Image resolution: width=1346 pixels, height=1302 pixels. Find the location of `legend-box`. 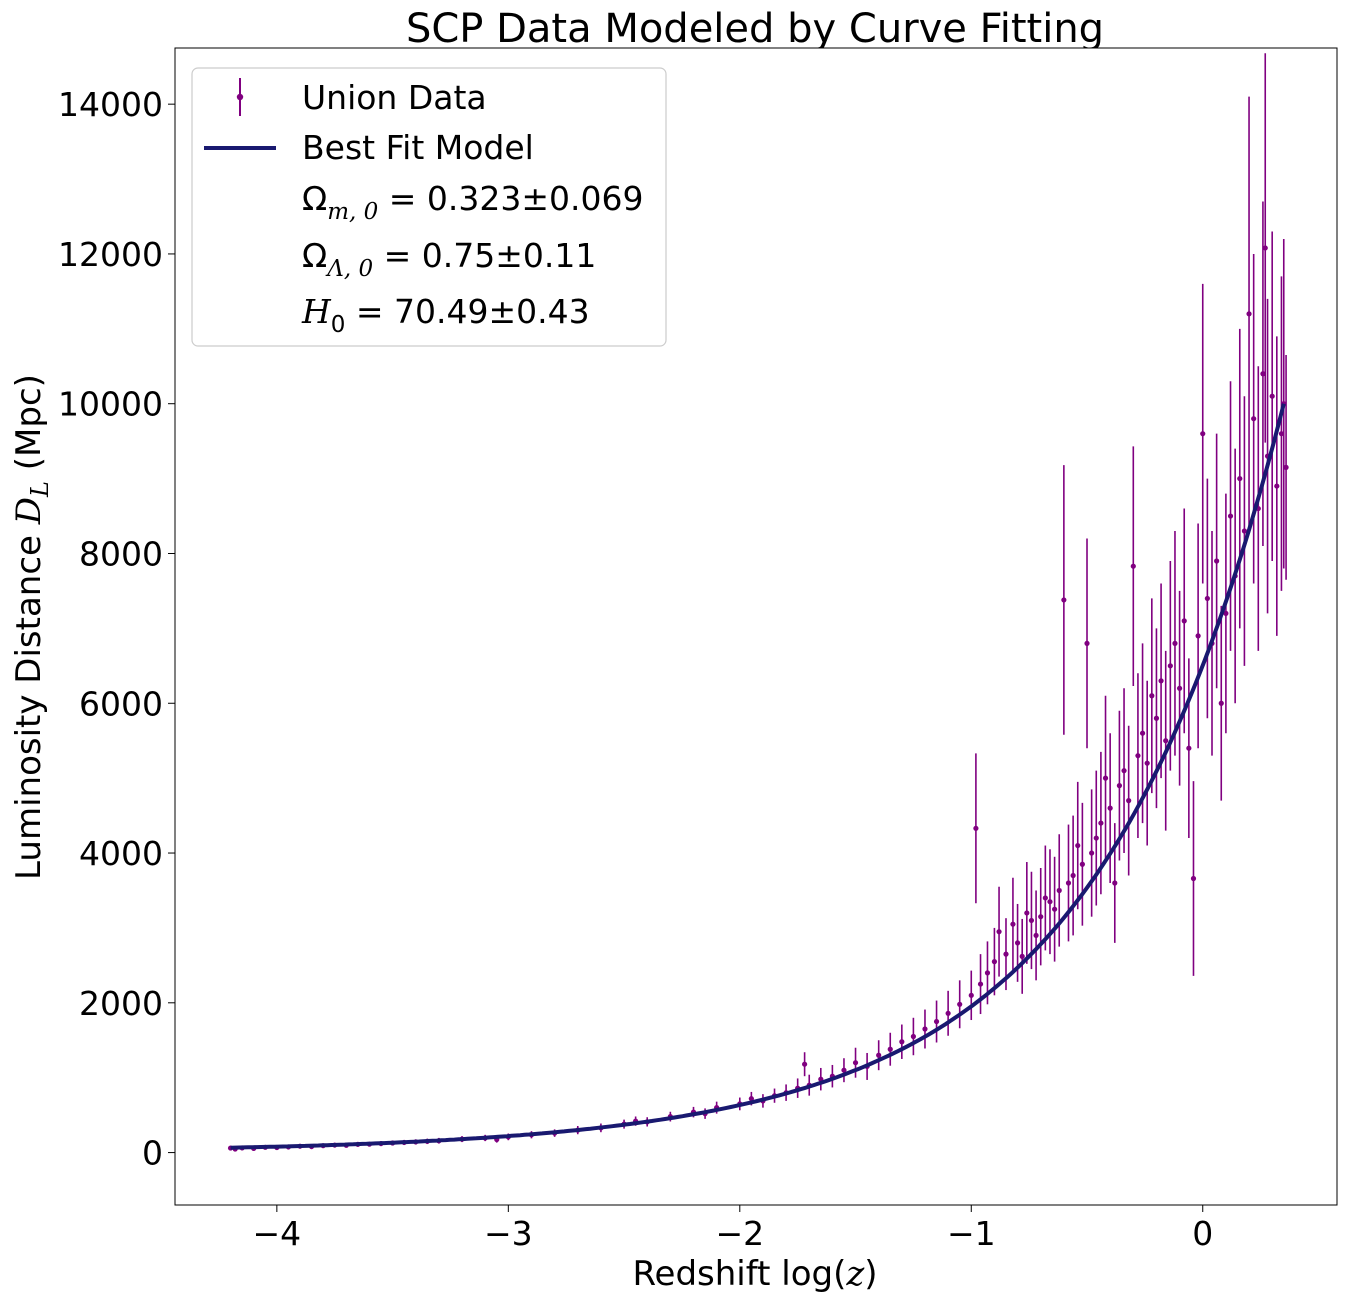

legend-box is located at coordinates (429, 207).